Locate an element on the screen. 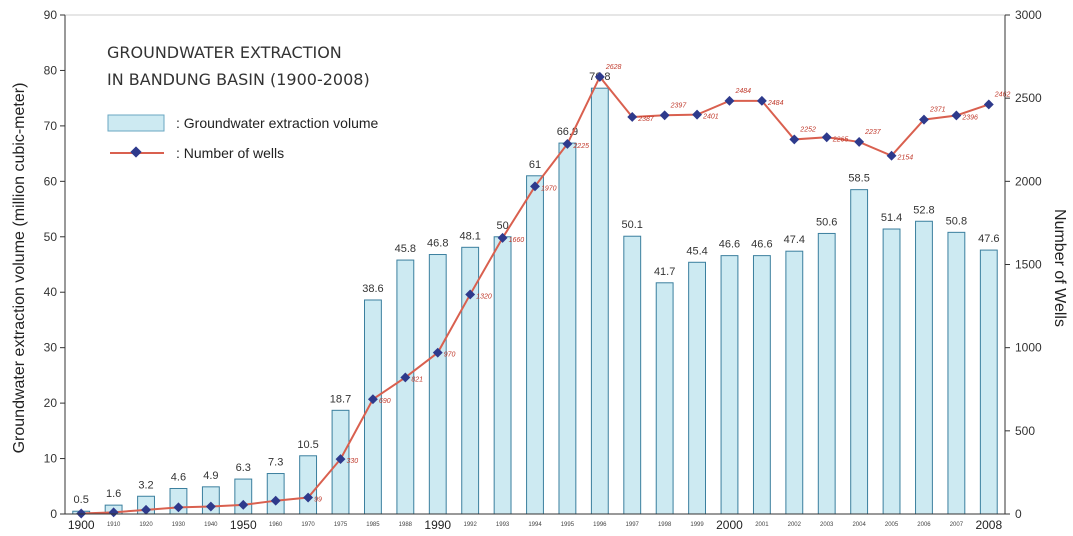 The height and width of the screenshot is (536, 1073). x-tick-label: 1970 is located at coordinates (308, 525).